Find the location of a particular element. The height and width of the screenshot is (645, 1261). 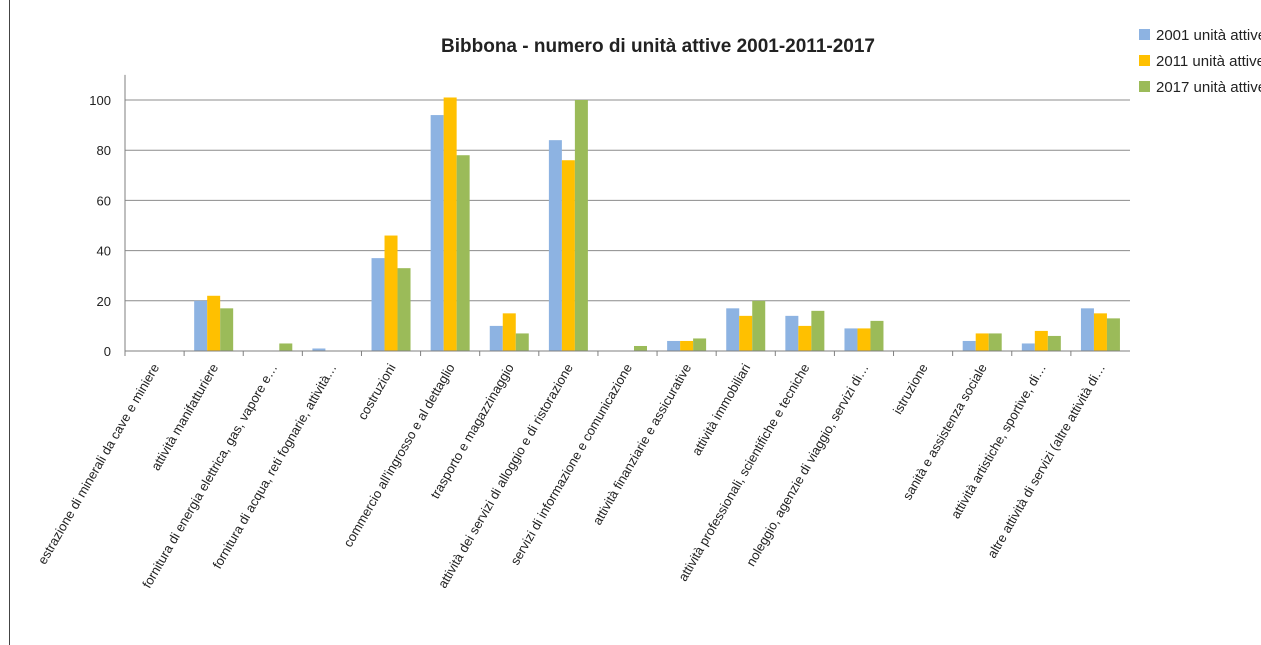

legend-label: 2011 unità attive is located at coordinates (1208, 61).